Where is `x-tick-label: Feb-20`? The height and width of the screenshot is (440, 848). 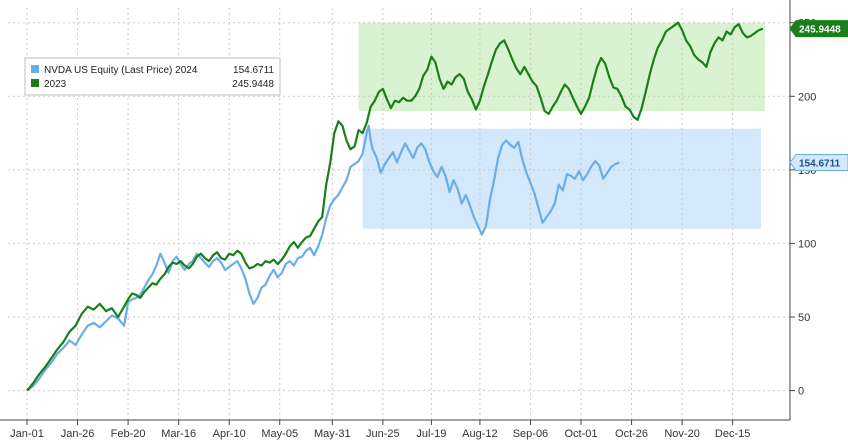 x-tick-label: Feb-20 is located at coordinates (128, 434).